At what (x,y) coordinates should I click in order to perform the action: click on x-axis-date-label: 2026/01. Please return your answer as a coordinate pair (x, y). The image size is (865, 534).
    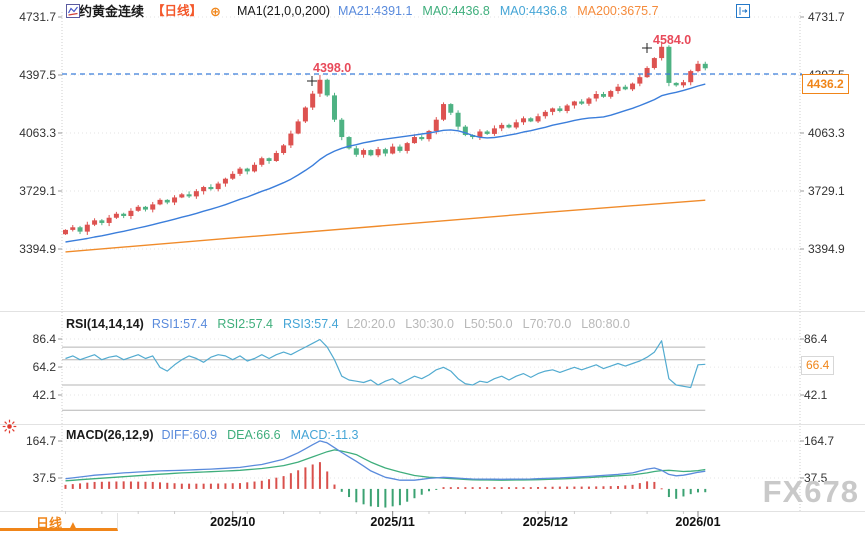
    Looking at the image, I should click on (698, 522).